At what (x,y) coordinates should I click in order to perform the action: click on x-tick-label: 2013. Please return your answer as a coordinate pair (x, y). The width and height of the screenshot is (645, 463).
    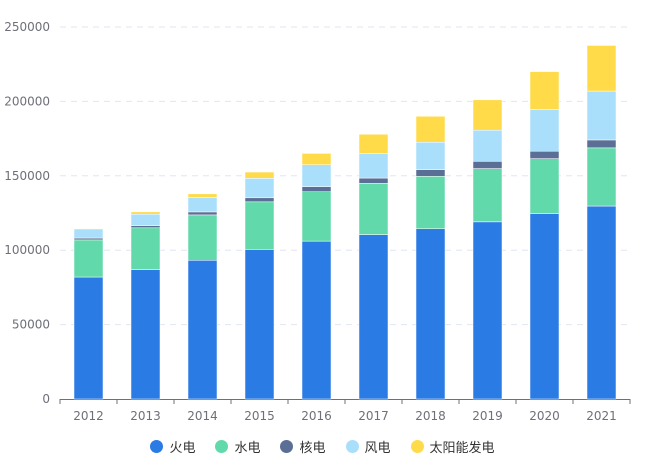
    Looking at the image, I should click on (145, 416).